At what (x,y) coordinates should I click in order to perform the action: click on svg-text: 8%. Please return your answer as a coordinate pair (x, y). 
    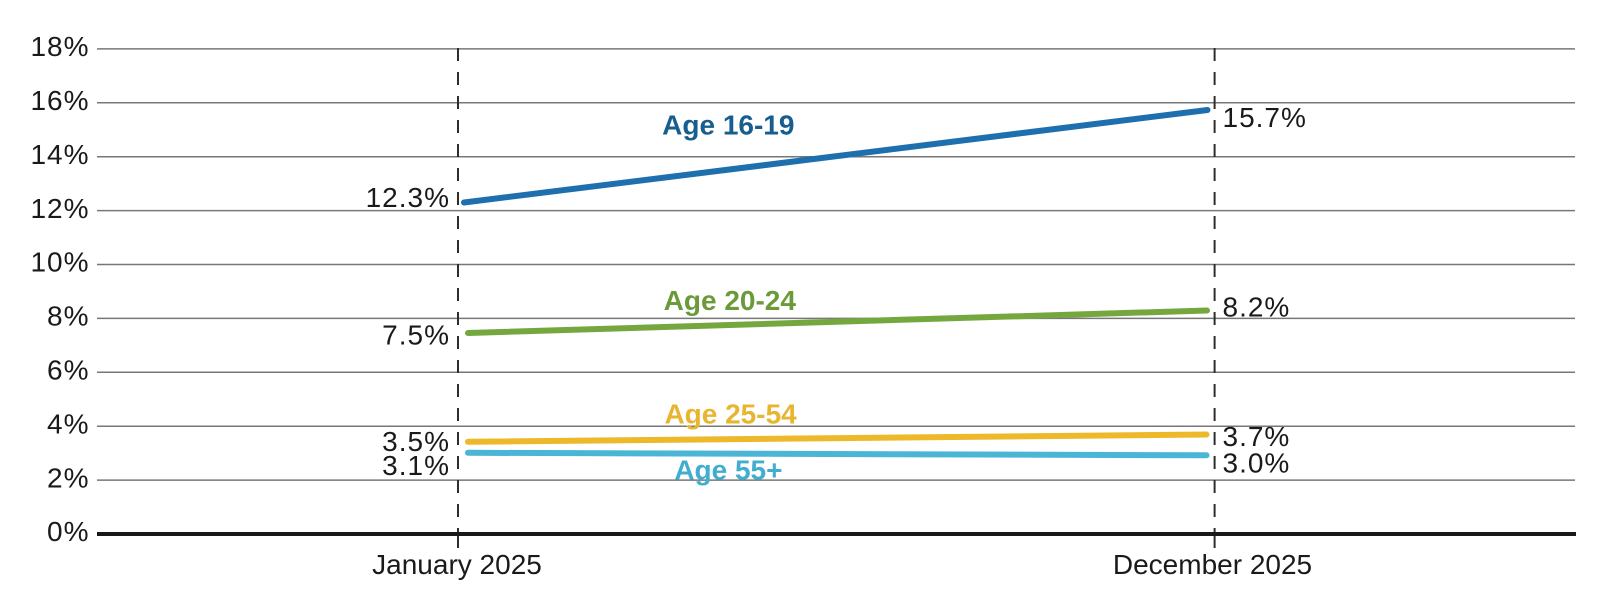
    Looking at the image, I should click on (68, 316).